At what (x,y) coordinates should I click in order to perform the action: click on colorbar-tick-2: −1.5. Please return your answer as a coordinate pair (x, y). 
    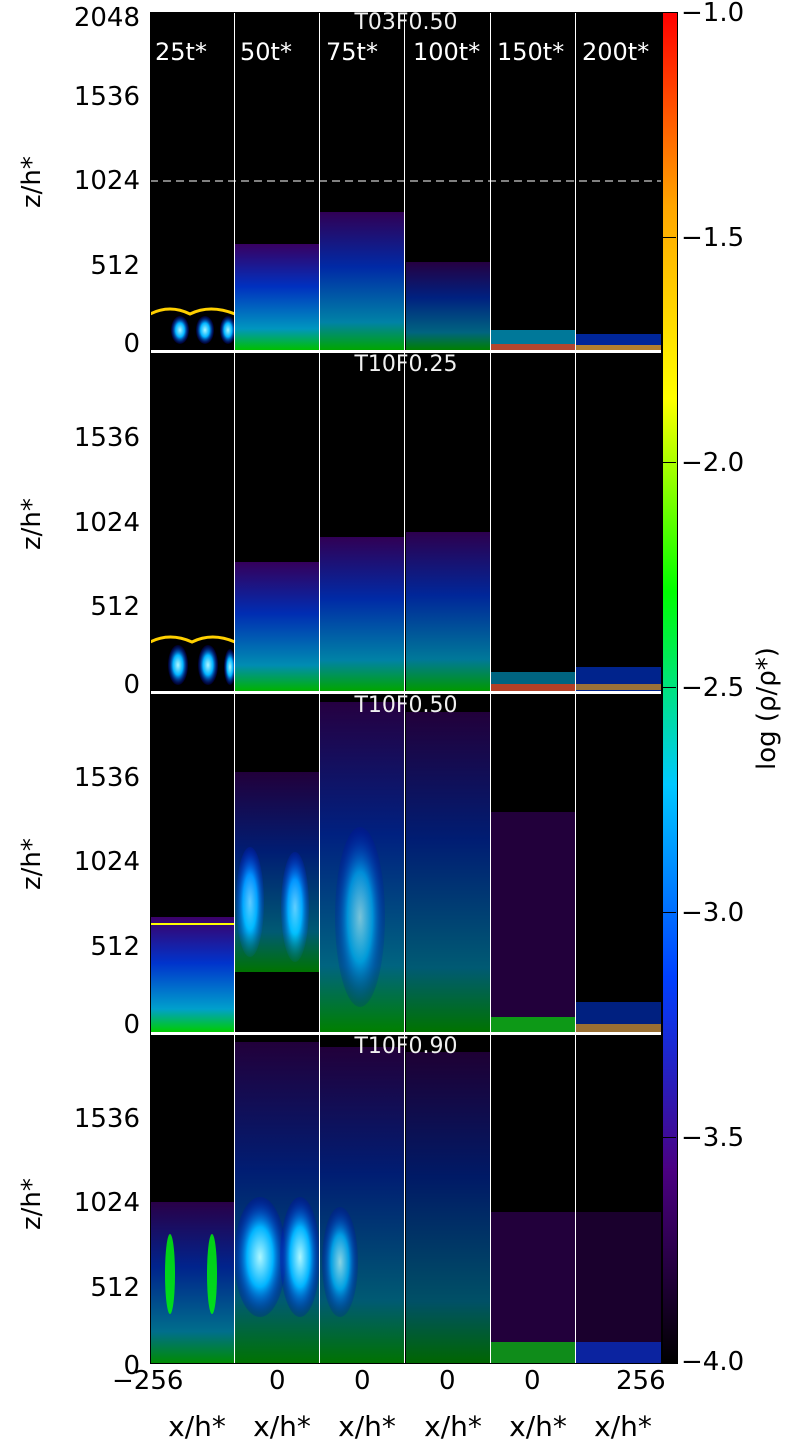
    Looking at the image, I should click on (713, 238).